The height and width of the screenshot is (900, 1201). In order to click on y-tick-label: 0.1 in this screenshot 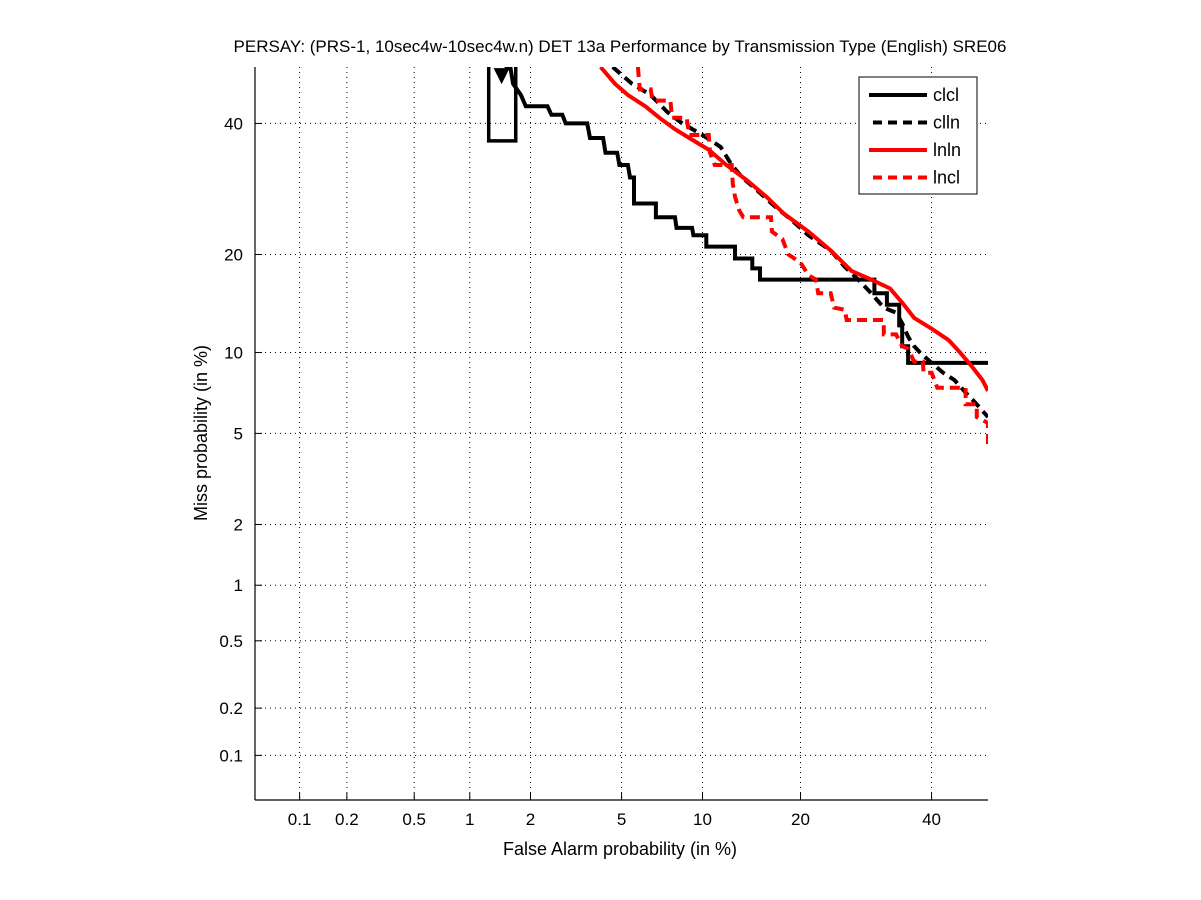, I will do `click(231, 755)`.